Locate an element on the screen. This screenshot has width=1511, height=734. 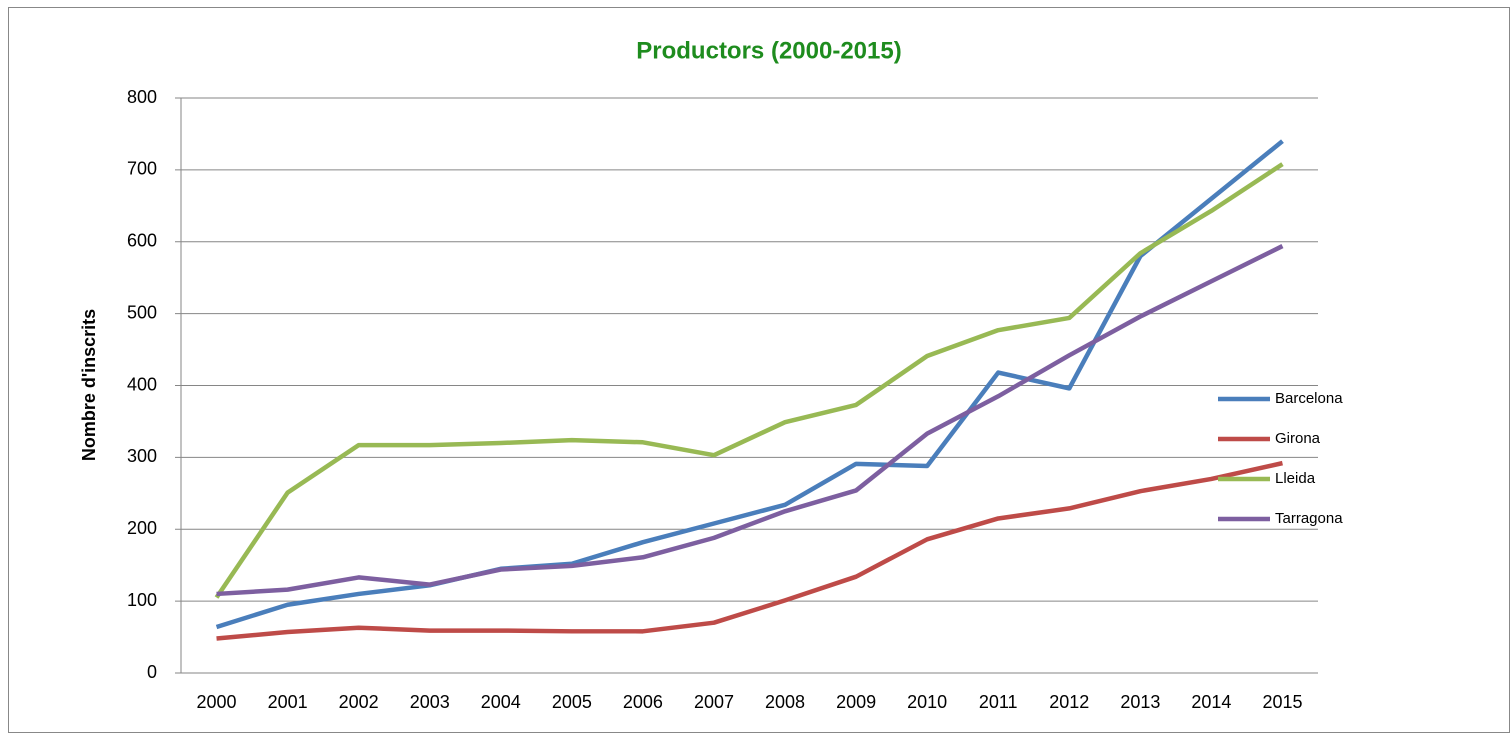
y-tick-label: 600 is located at coordinates (142, 241).